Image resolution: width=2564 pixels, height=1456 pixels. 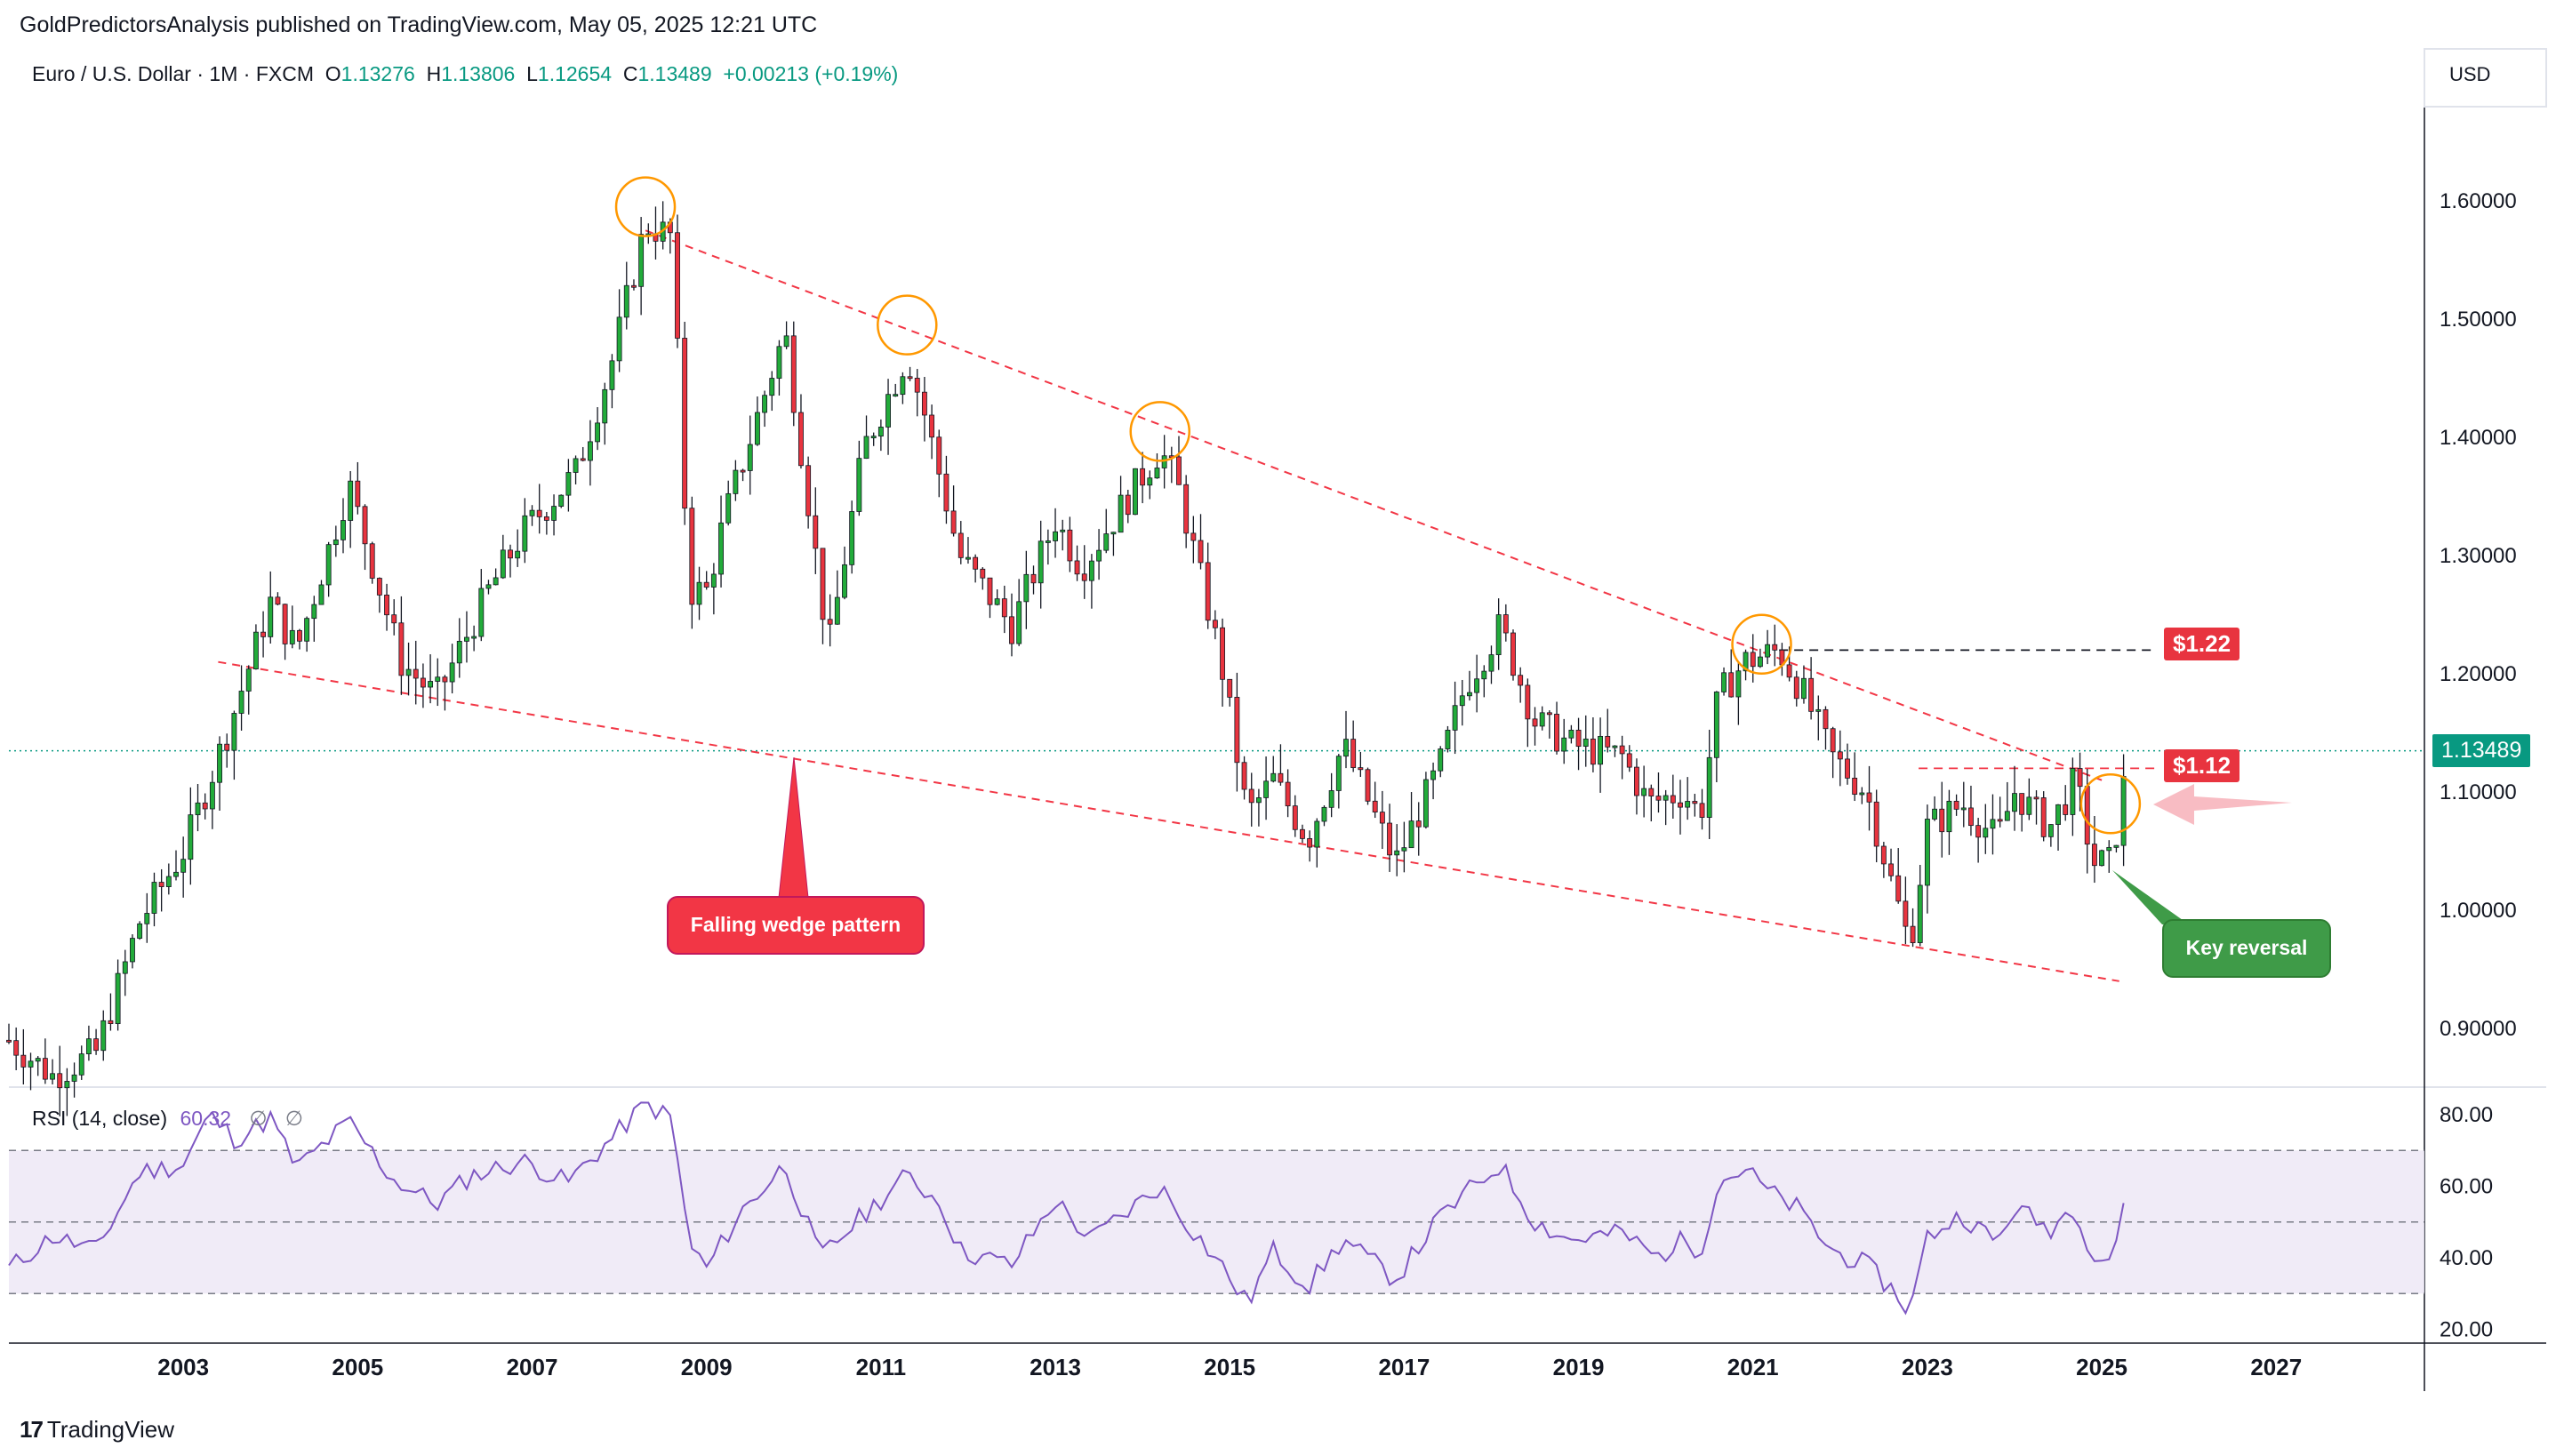 What do you see at coordinates (97, 1430) in the screenshot?
I see `tradingview-logo: 17 TradingView` at bounding box center [97, 1430].